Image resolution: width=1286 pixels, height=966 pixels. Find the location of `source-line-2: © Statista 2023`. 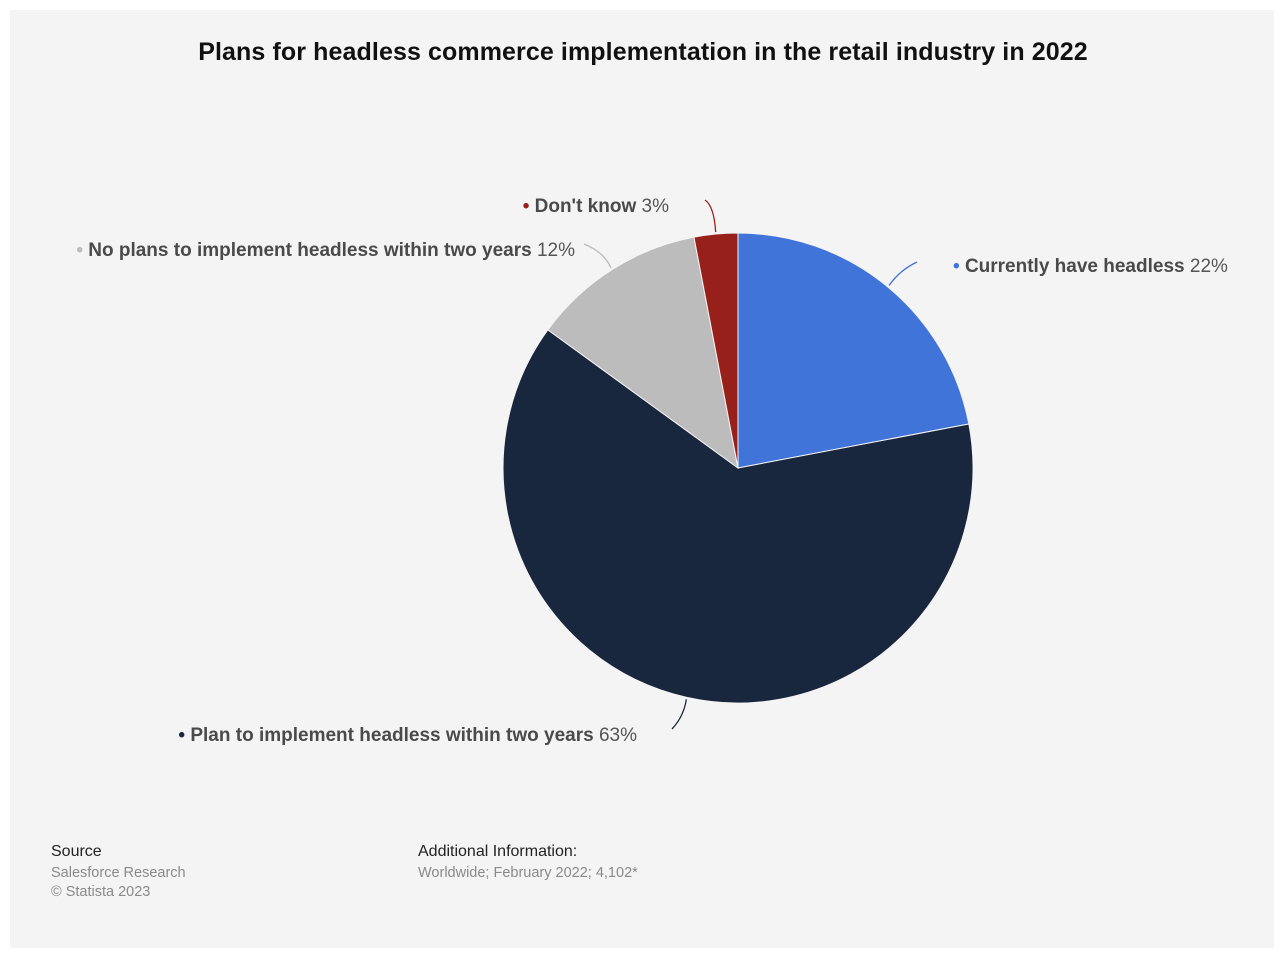

source-line-2: © Statista 2023 is located at coordinates (101, 892).